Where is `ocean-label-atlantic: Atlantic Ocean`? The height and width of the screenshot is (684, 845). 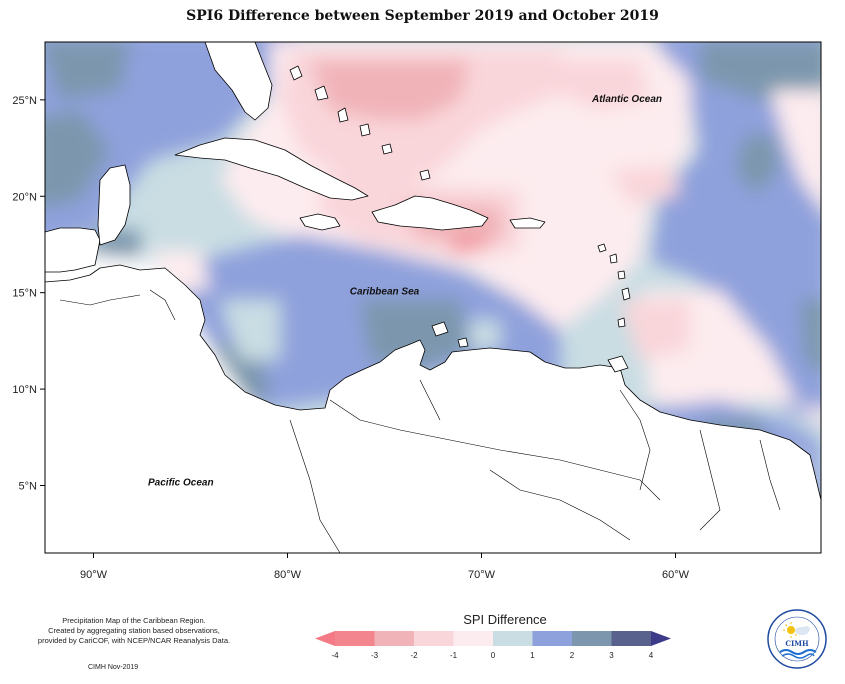 ocean-label-atlantic: Atlantic Ocean is located at coordinates (626, 99).